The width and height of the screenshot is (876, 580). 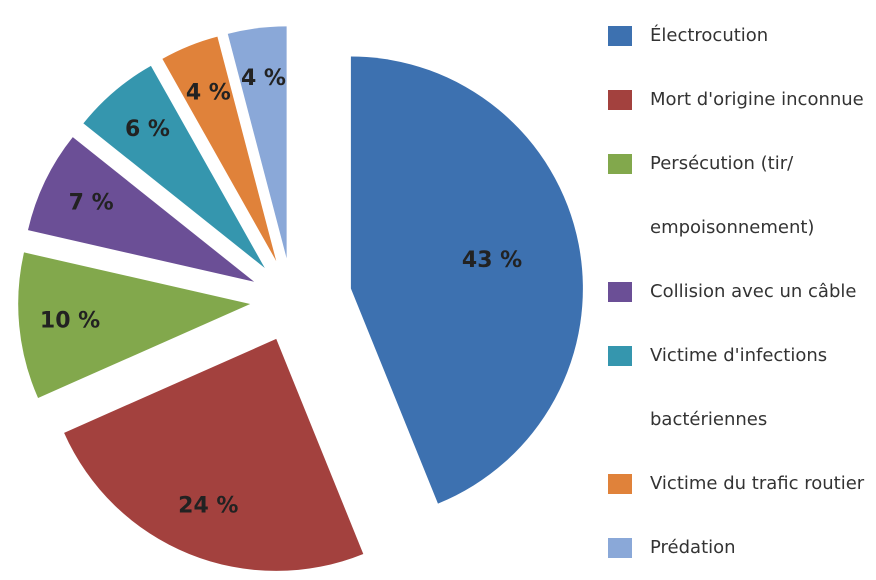 What do you see at coordinates (709, 35) in the screenshot?
I see `legend-label: Électrocution` at bounding box center [709, 35].